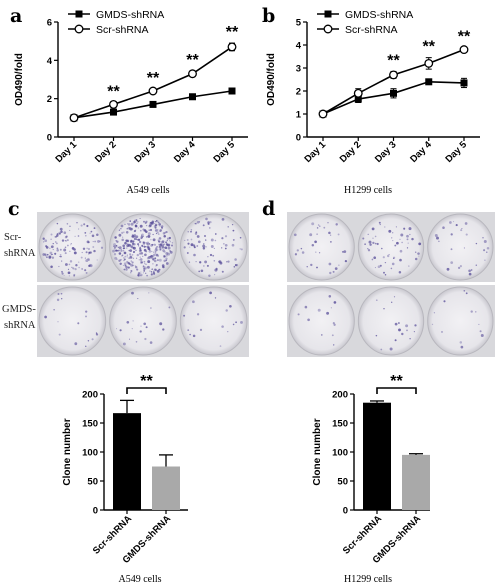 The height and width of the screenshot is (585, 500). Describe the element at coordinates (340, 395) in the screenshot. I see `y-tick-label: 200` at that location.